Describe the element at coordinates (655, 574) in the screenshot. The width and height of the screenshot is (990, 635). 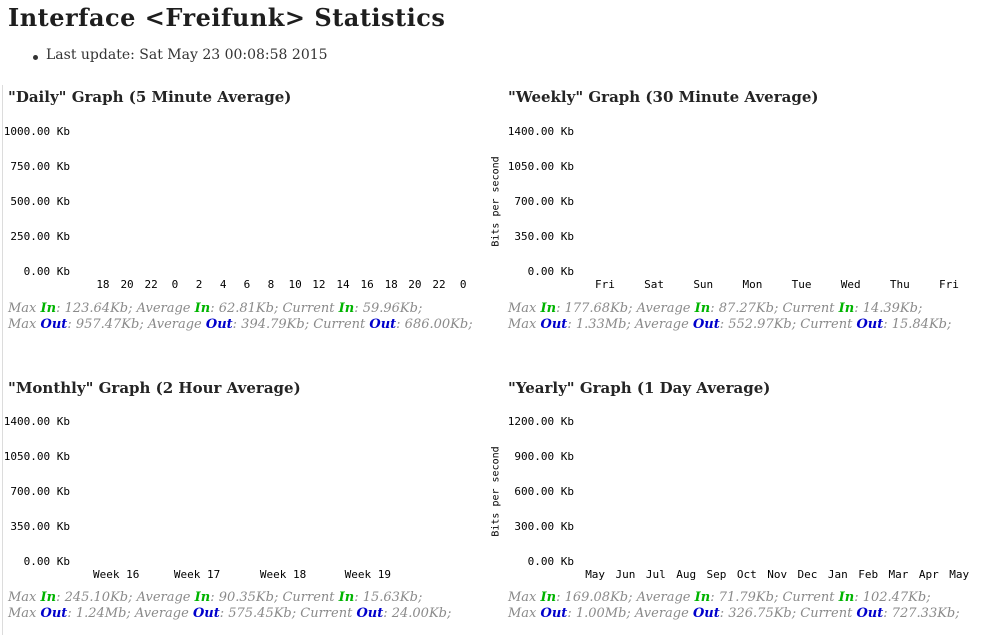
I see `x-axis-label: Jul` at that location.